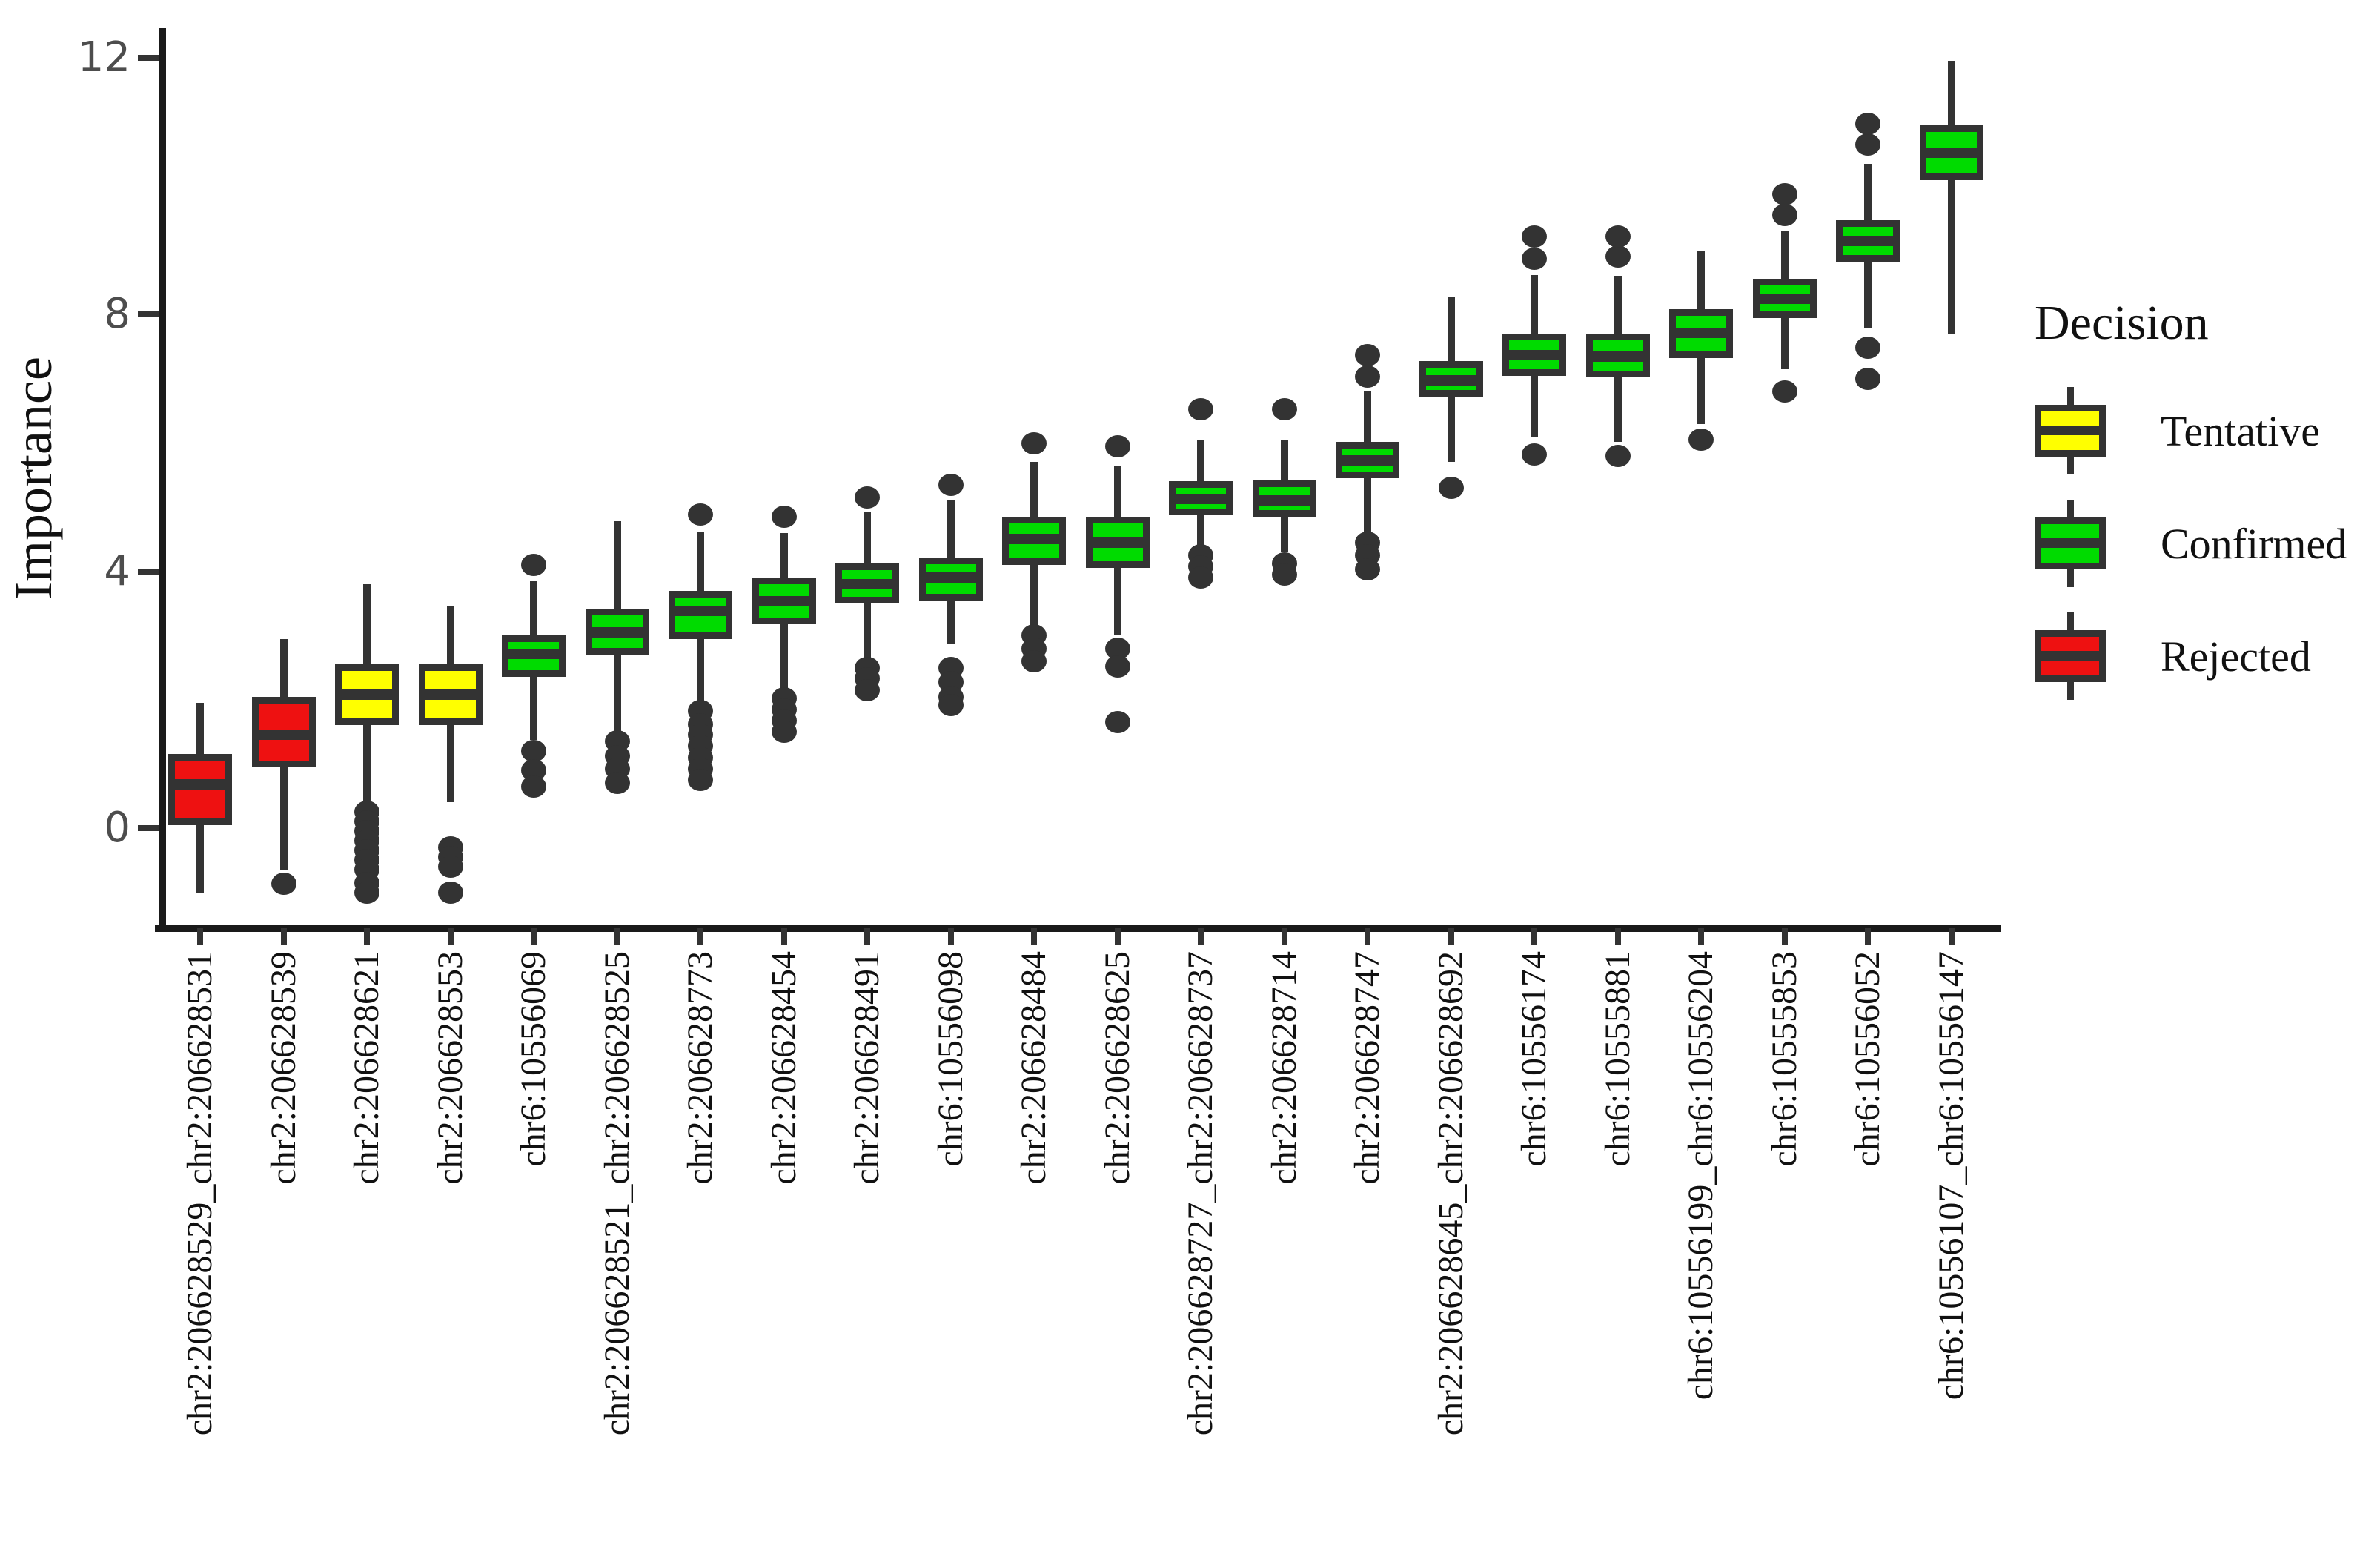  What do you see at coordinates (2122, 323) in the screenshot?
I see `legend-title: Decision` at bounding box center [2122, 323].